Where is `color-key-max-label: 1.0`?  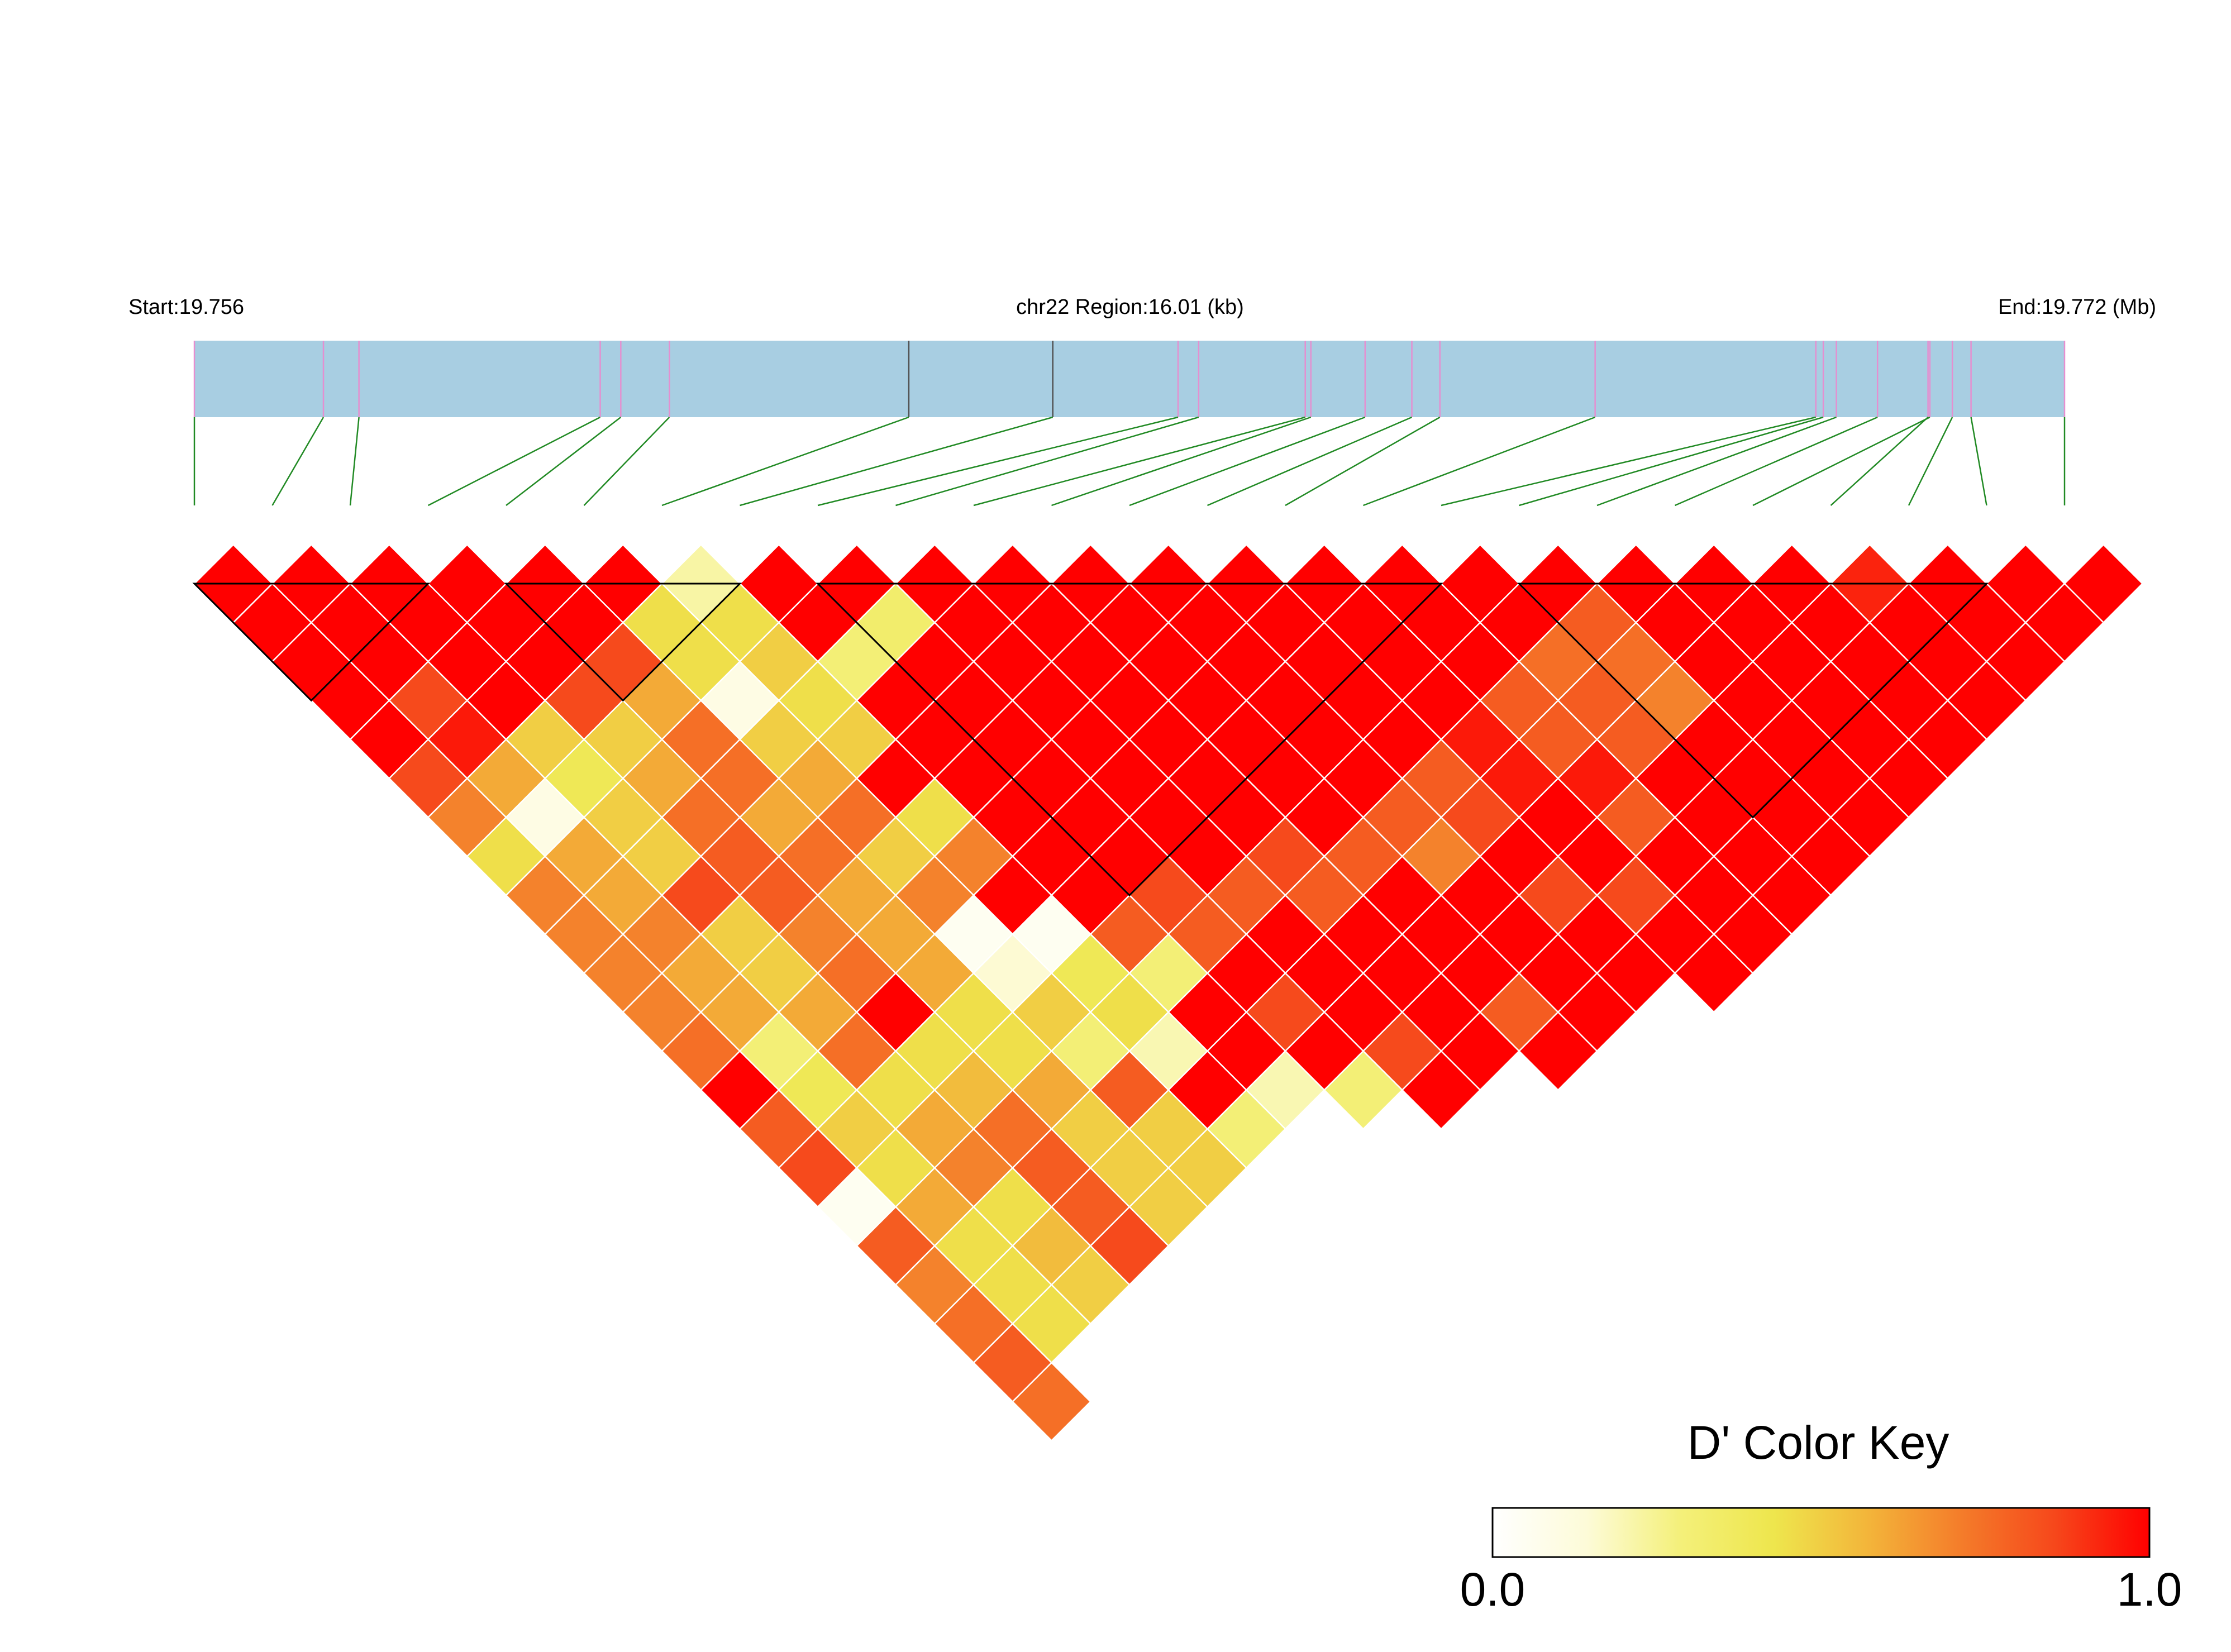
color-key-max-label: 1.0 is located at coordinates (2149, 1589).